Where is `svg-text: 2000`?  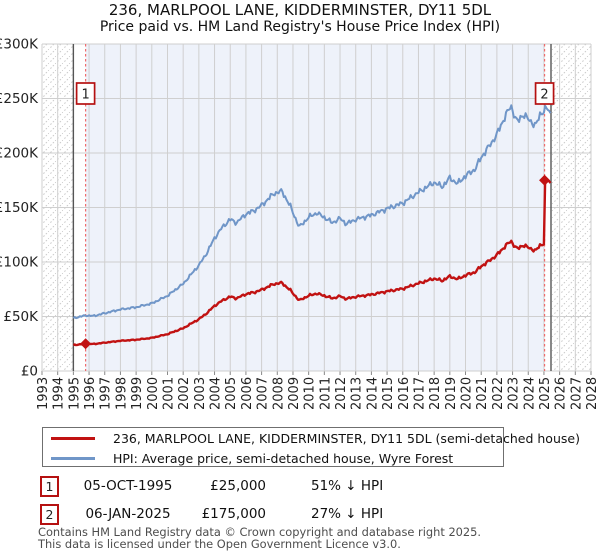
svg-text: 2000 is located at coordinates (153, 393).